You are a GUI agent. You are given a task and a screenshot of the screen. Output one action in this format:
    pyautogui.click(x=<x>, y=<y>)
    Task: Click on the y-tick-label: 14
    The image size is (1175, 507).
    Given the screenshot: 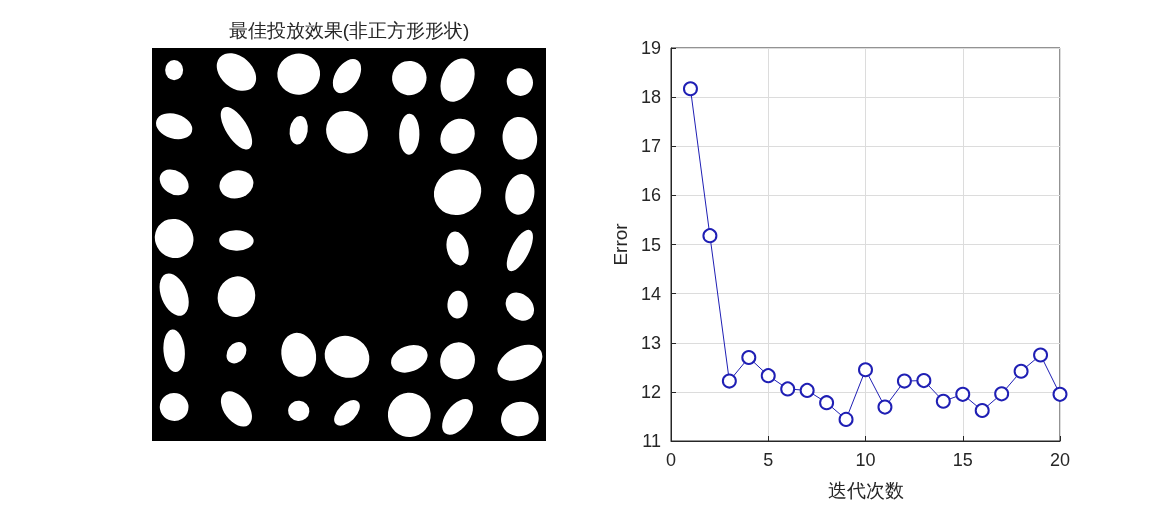 What is the action you would take?
    pyautogui.click(x=650, y=293)
    